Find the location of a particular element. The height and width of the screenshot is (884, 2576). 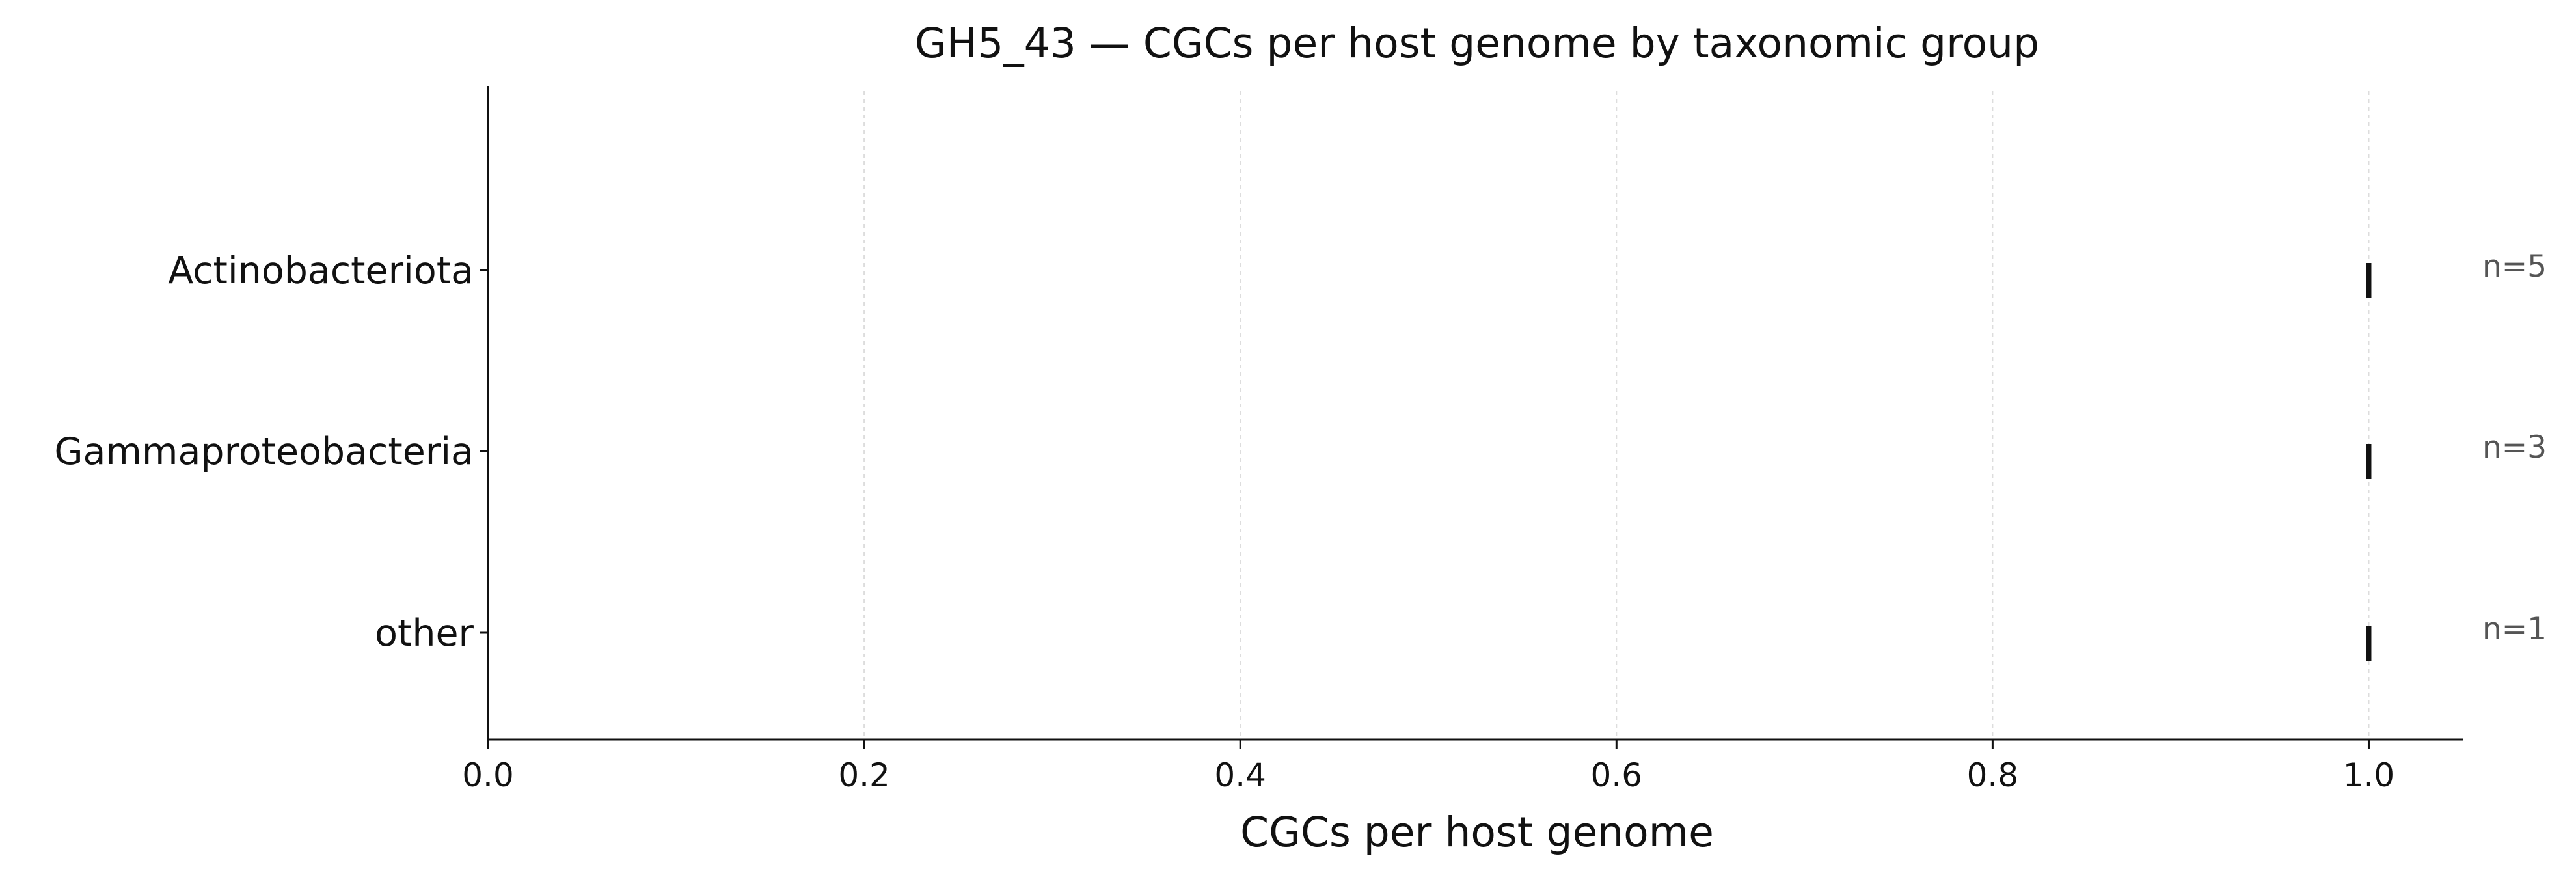

category-label-0: Actinobacteriota is located at coordinates (321, 271).